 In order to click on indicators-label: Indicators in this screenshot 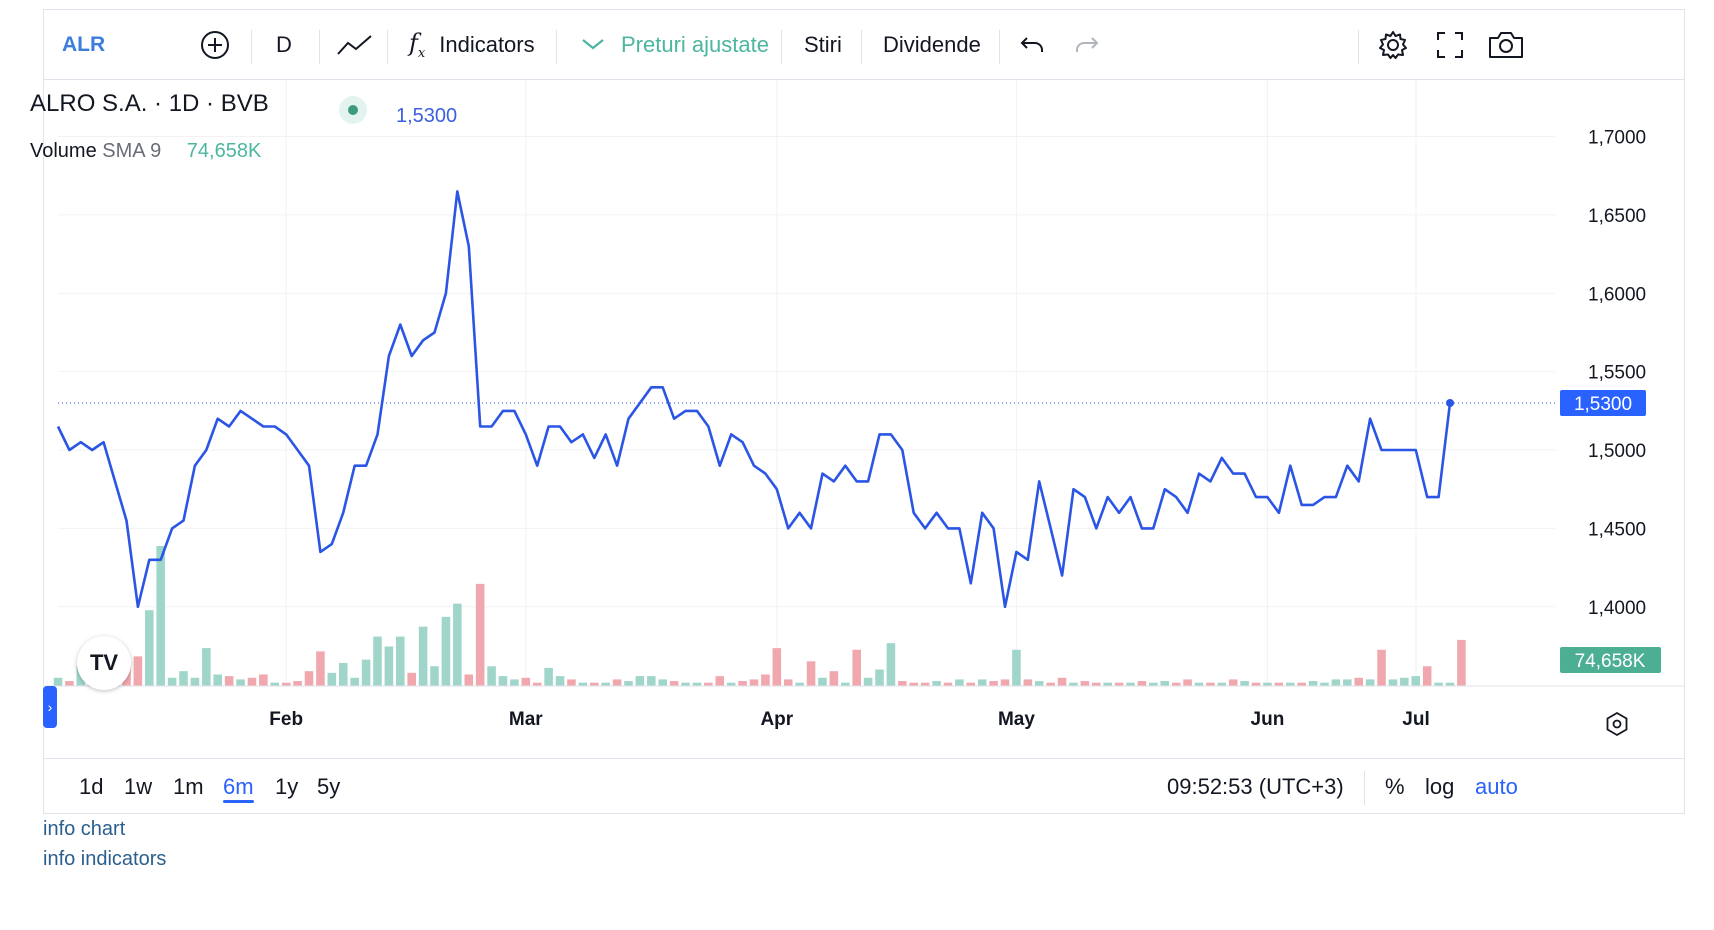, I will do `click(487, 44)`.